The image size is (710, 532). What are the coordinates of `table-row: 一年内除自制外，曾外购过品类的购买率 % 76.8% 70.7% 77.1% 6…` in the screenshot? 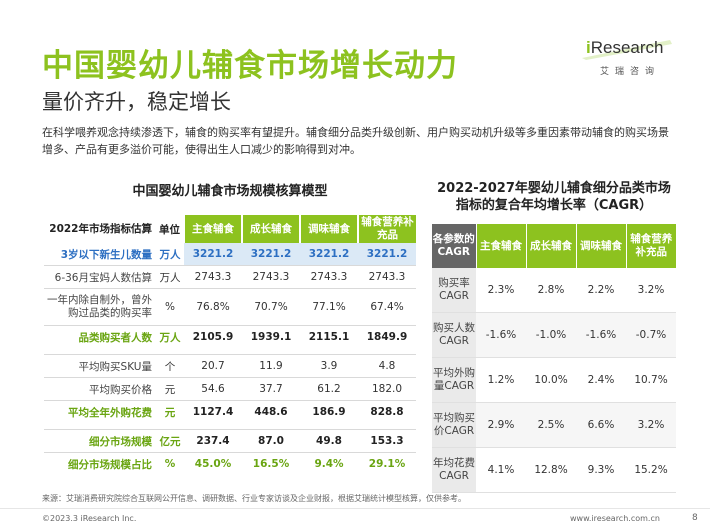 It's located at (230, 307).